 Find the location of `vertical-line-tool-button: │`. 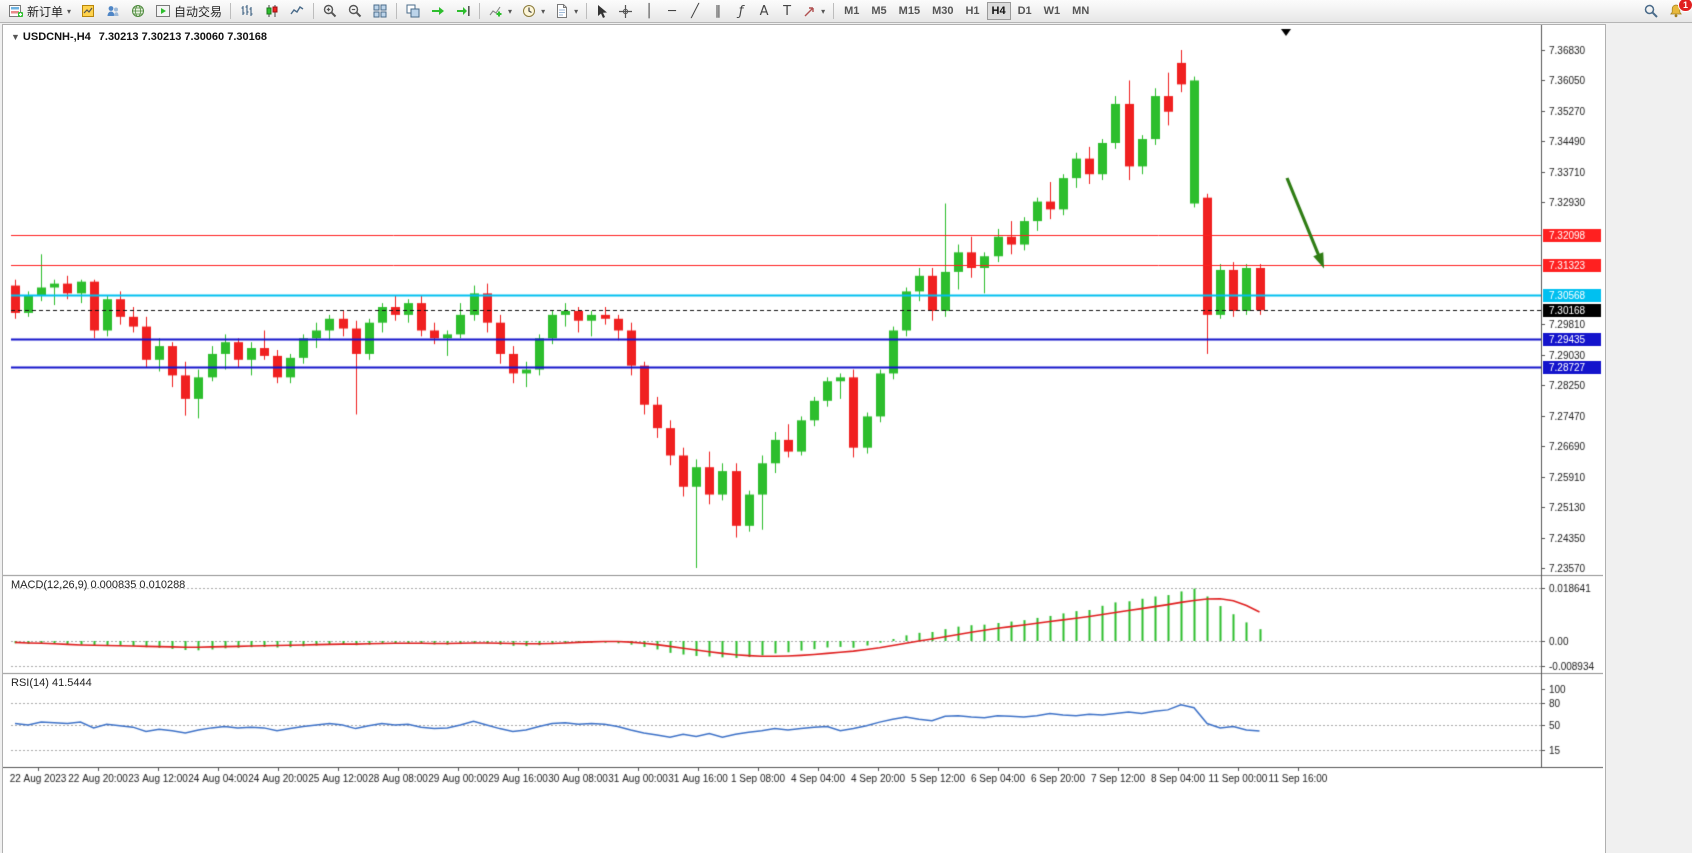

vertical-line-tool-button: │ is located at coordinates (649, 11).